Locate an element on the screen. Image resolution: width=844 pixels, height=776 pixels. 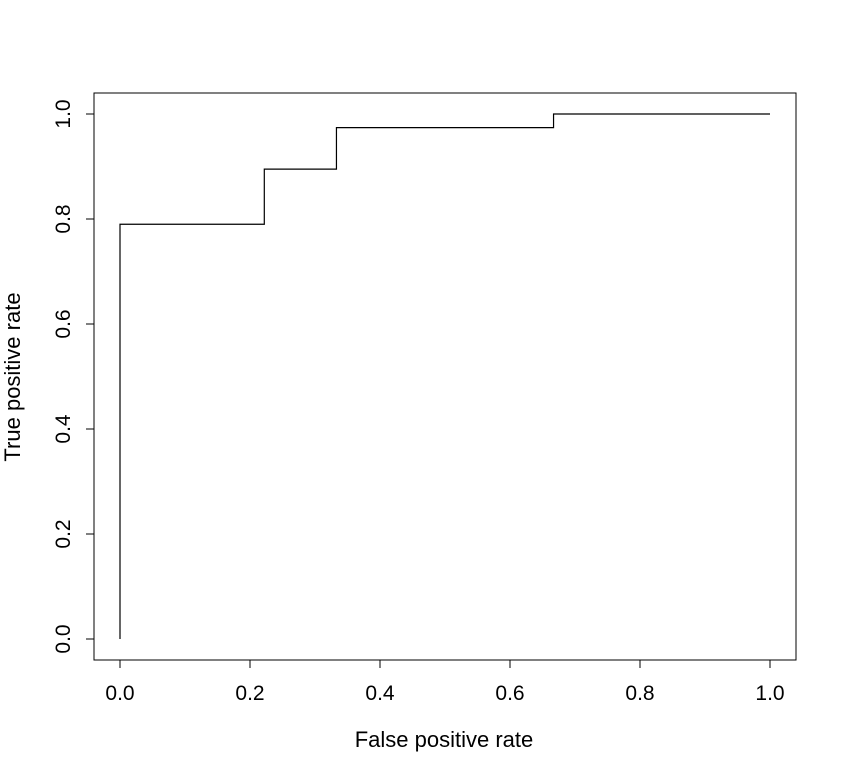
x-axis-title: False positive rate is located at coordinates (444, 739).